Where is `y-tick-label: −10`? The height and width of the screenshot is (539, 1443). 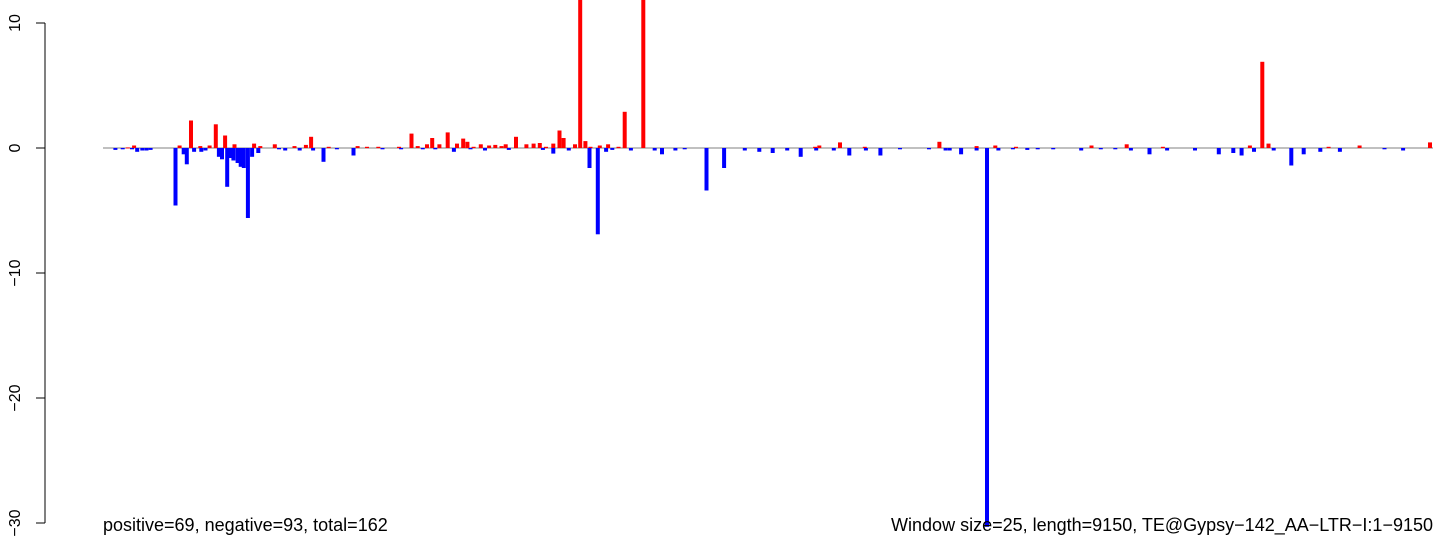
y-tick-label: −10 is located at coordinates (15, 272).